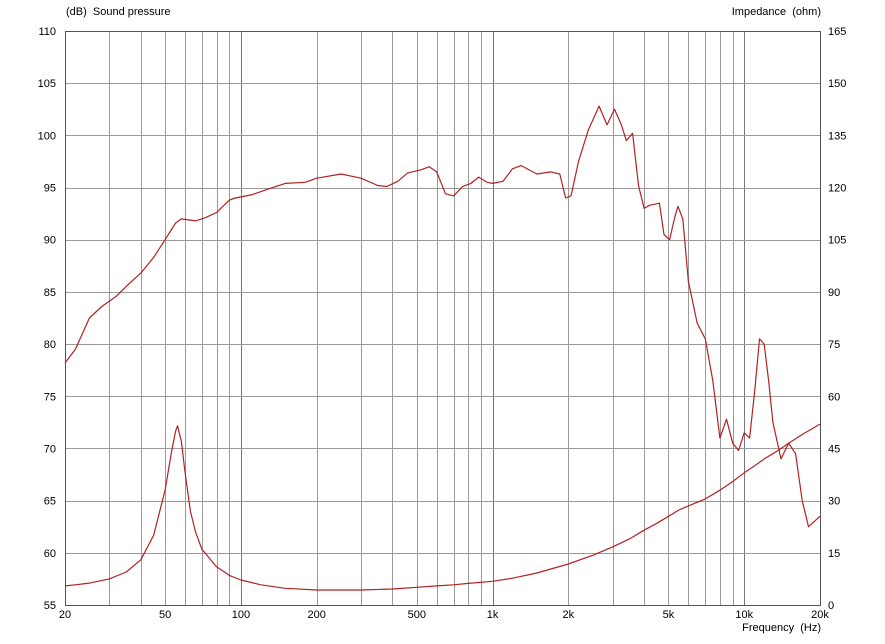 This screenshot has width=885, height=644. Describe the element at coordinates (837, 32) in the screenshot. I see `y2-tick-label: 165` at that location.